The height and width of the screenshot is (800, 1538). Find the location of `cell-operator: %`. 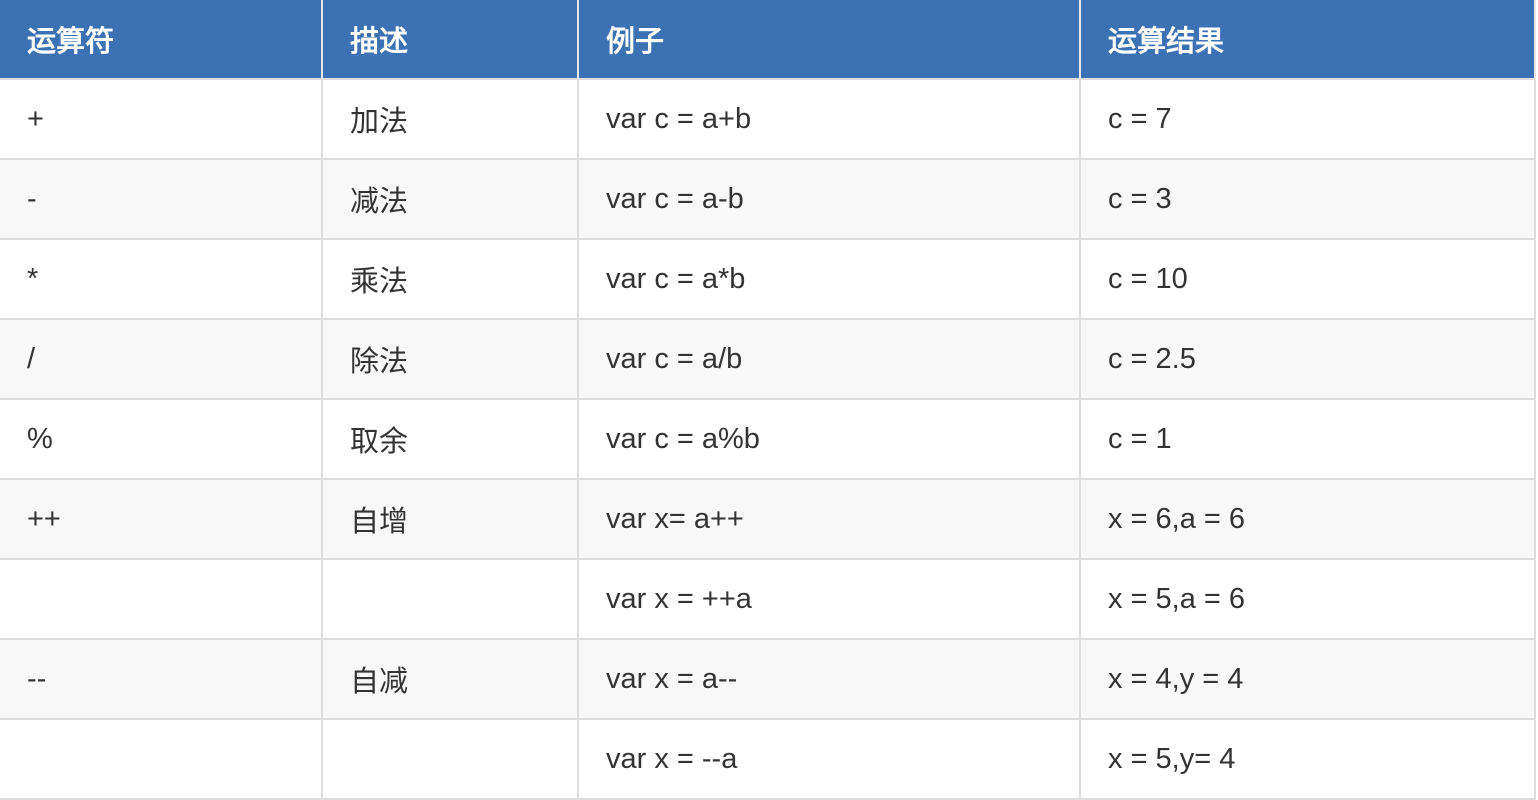

cell-operator: % is located at coordinates (161, 440).